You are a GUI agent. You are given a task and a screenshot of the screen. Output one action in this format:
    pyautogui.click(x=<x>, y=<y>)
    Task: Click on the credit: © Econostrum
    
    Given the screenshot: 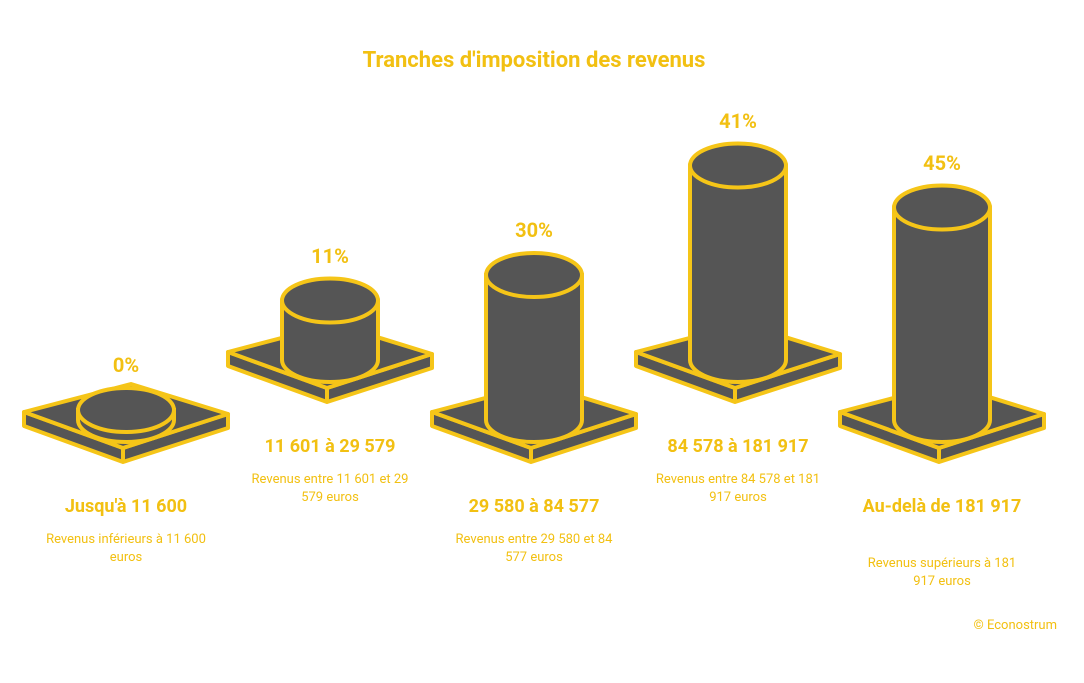 What is the action you would take?
    pyautogui.click(x=1015, y=625)
    